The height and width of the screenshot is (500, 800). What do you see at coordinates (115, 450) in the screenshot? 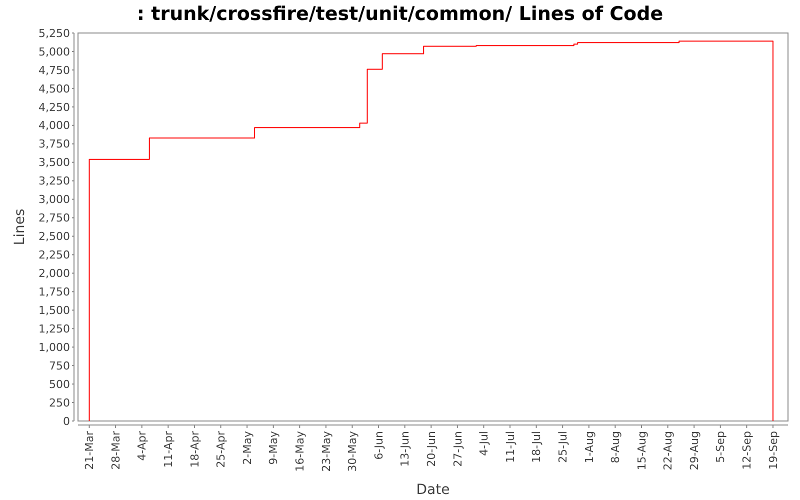
I see `x-tick-label: 28-Mar` at bounding box center [115, 450].